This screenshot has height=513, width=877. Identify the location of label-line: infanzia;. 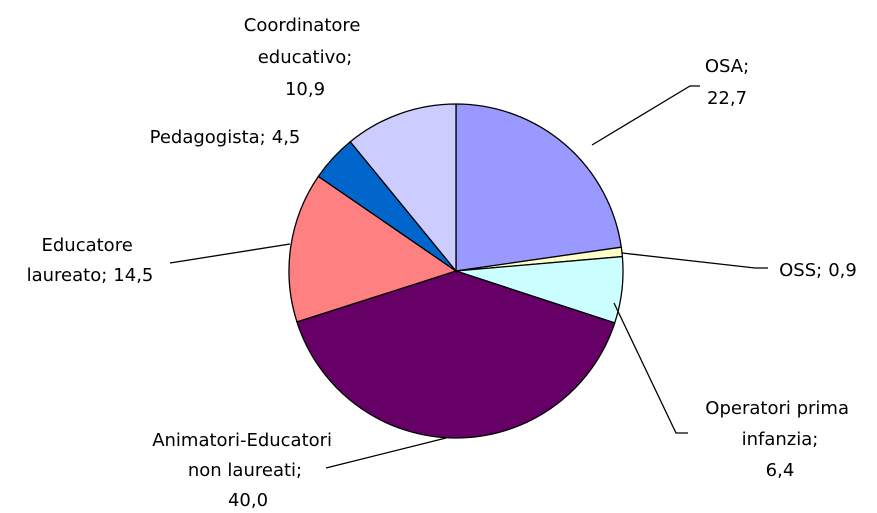
(780, 439).